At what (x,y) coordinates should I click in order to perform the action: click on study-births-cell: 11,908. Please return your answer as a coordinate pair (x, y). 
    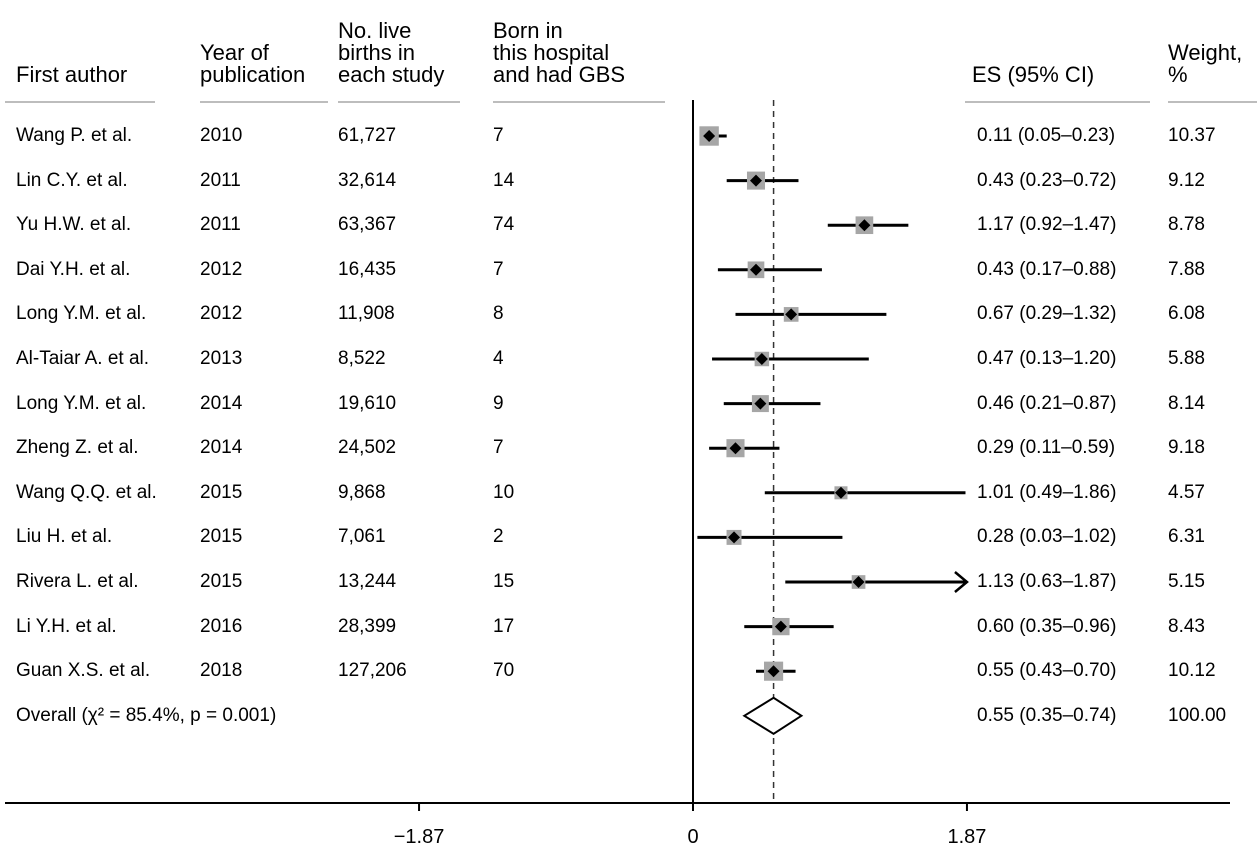
    Looking at the image, I should click on (366, 314).